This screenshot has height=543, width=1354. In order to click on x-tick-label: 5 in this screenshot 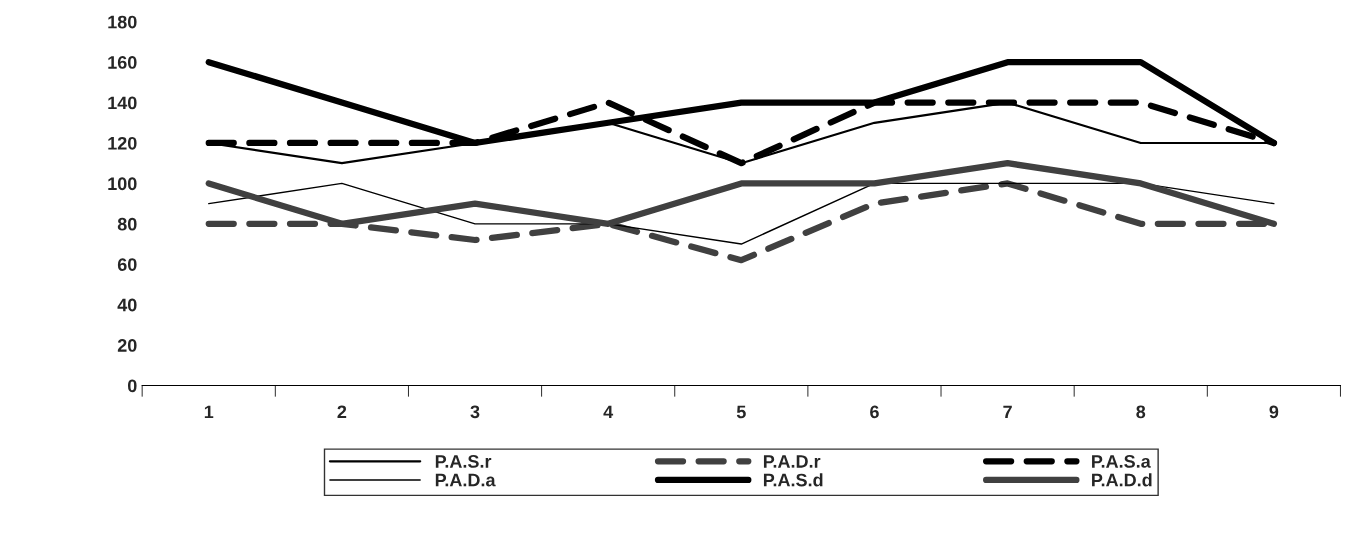, I will do `click(741, 412)`.